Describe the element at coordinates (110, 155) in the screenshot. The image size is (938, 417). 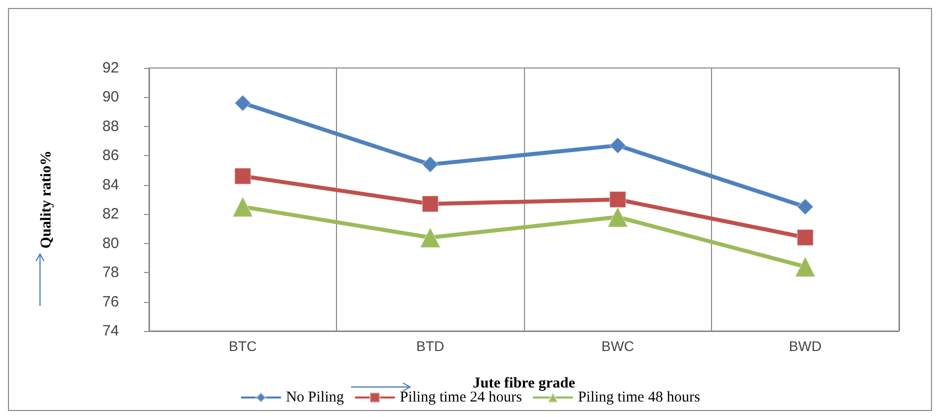
I see `y-tick-label: 86` at that location.